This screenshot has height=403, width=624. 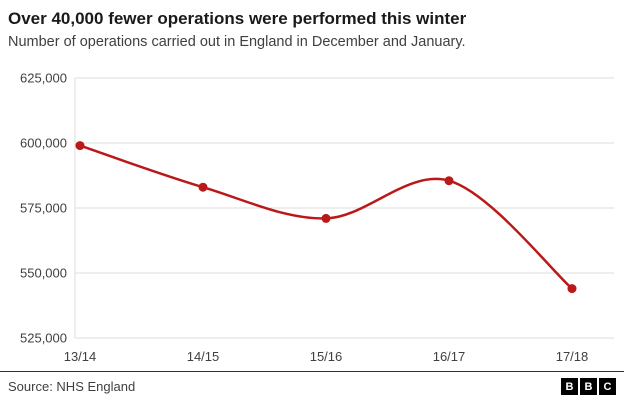 What do you see at coordinates (572, 356) in the screenshot?
I see `x-tick-label: 17/18` at bounding box center [572, 356].